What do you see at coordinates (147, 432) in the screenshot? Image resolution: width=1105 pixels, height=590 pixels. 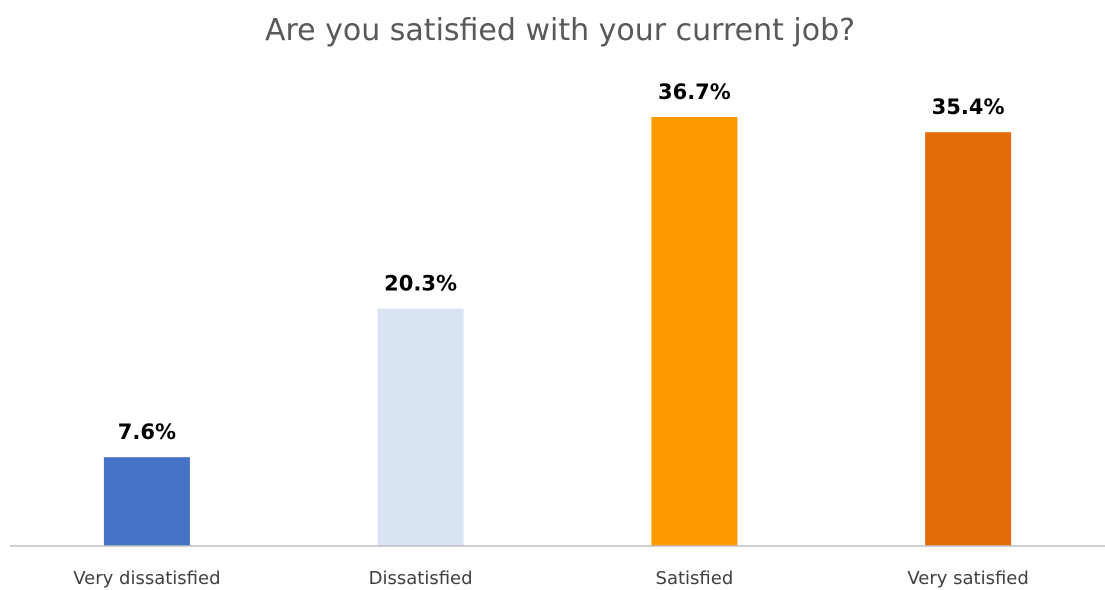 I see `value-label-very-dissatisfied: 7.6%` at bounding box center [147, 432].